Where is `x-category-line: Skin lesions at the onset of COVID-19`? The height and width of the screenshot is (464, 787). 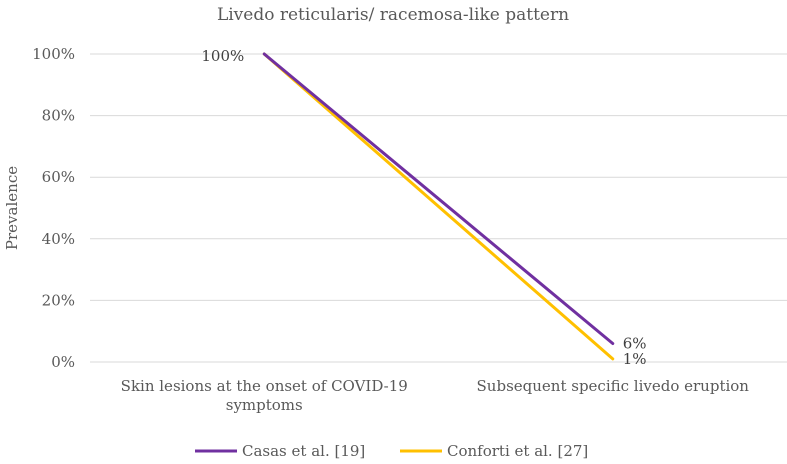 x-category-line: Skin lesions at the onset of COVID-19 is located at coordinates (264, 386).